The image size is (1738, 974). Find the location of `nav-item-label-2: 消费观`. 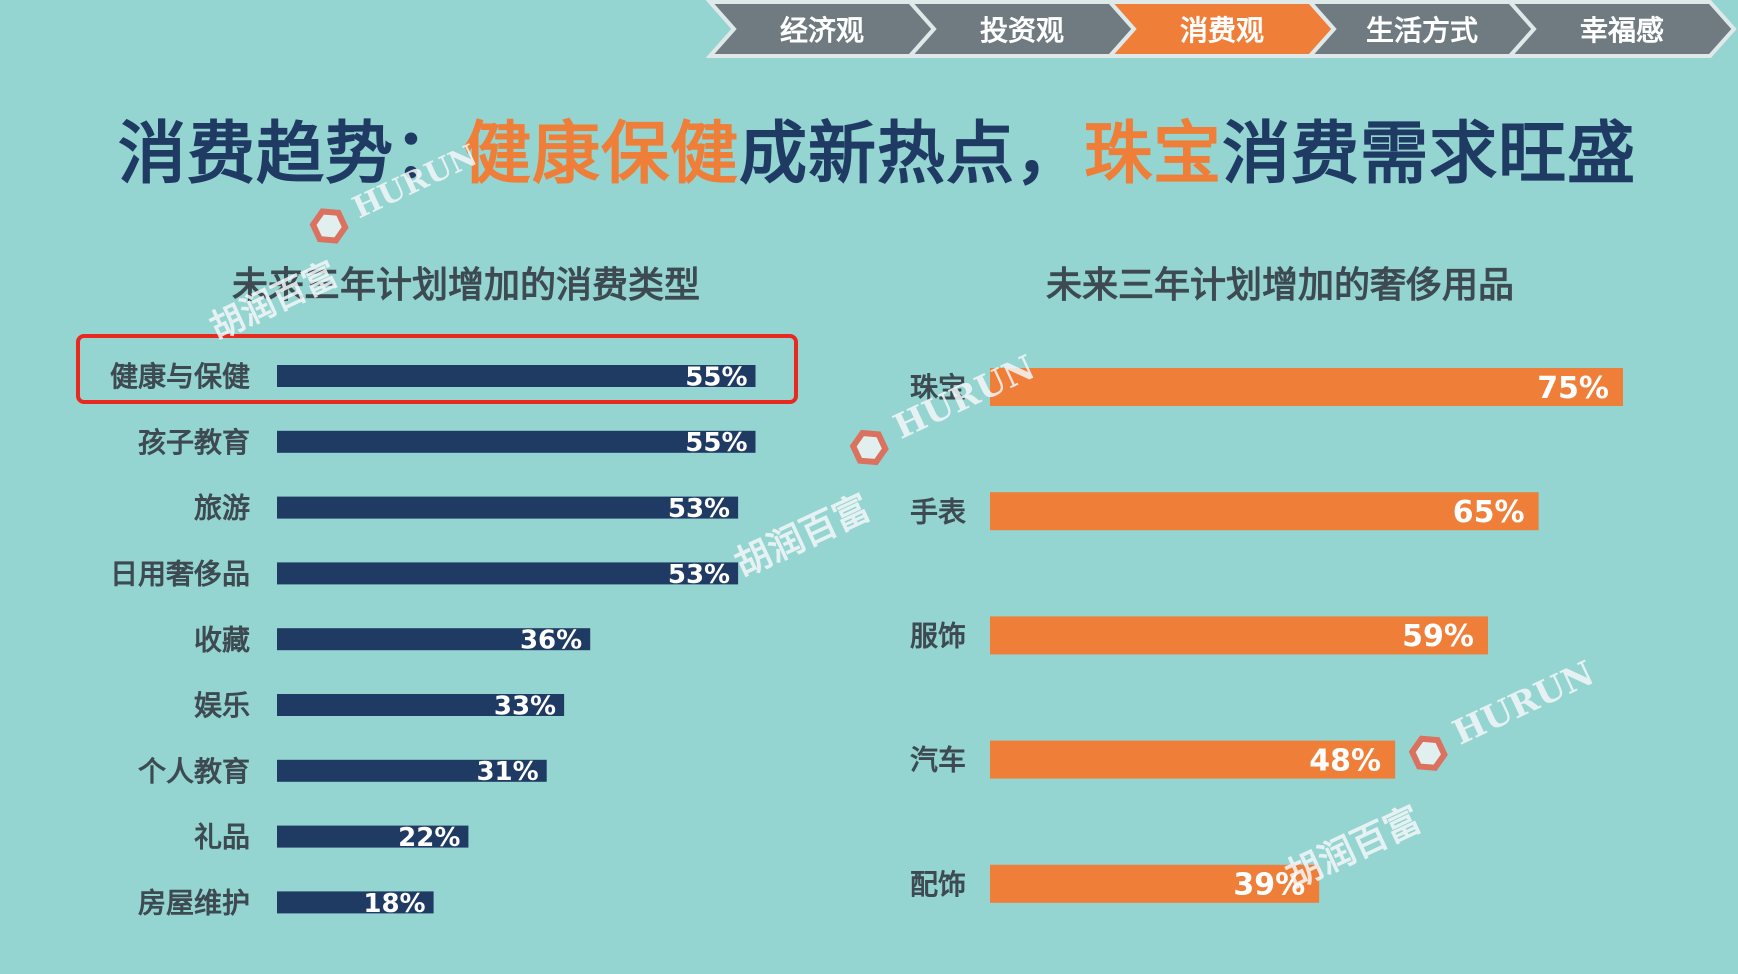

nav-item-label-2: 消费观 is located at coordinates (1222, 30).